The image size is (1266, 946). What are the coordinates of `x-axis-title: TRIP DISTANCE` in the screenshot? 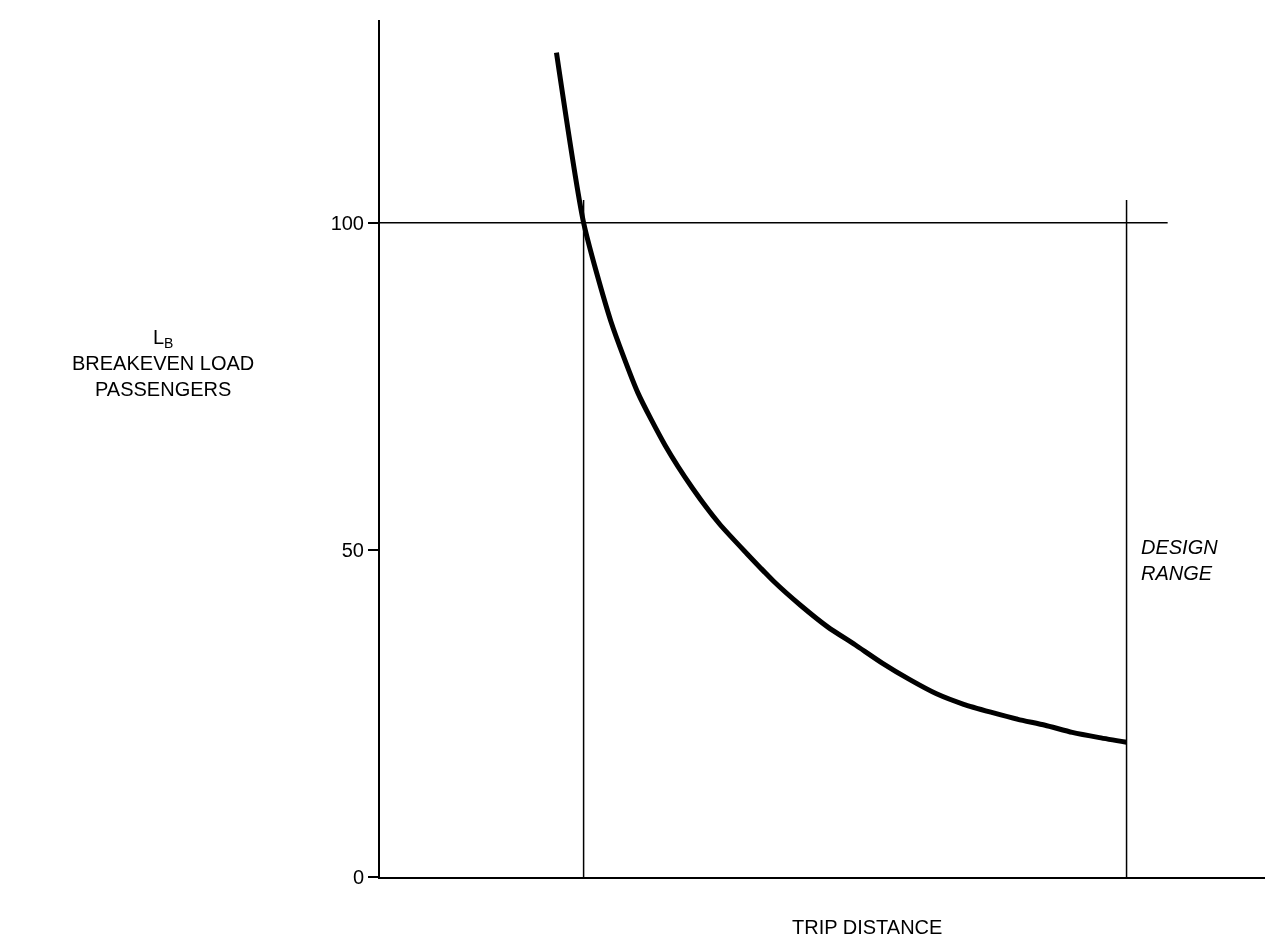 It's located at (867, 927).